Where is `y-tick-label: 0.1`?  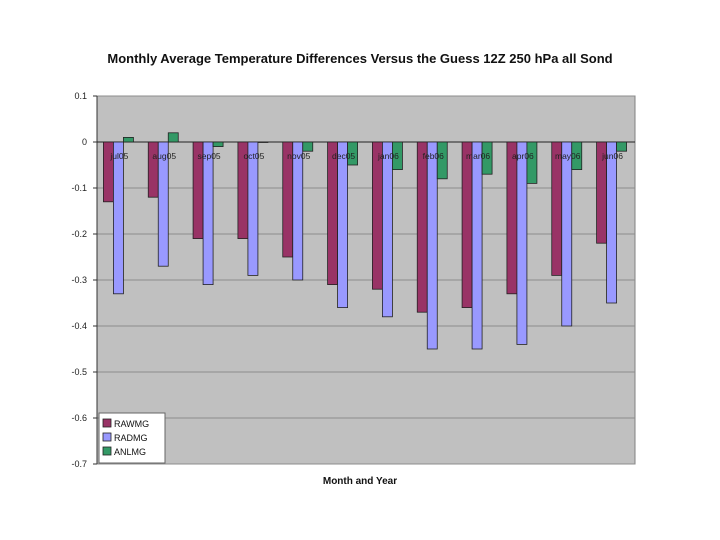 y-tick-label: 0.1 is located at coordinates (80, 96).